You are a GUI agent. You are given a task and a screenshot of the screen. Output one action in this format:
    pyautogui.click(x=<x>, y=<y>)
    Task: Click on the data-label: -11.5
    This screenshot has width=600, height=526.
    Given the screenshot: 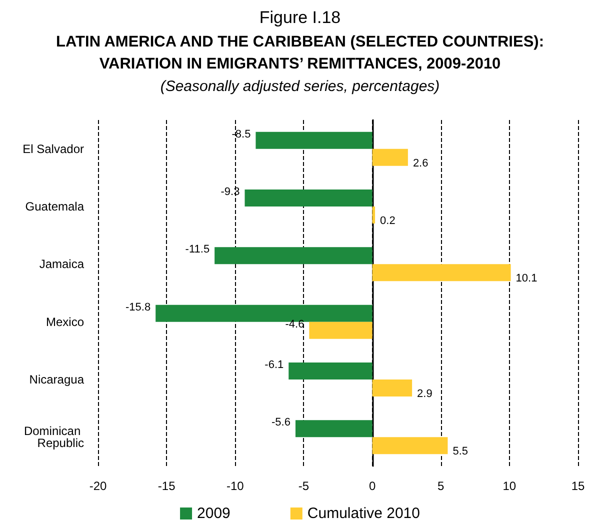 What is the action you would take?
    pyautogui.click(x=197, y=250)
    